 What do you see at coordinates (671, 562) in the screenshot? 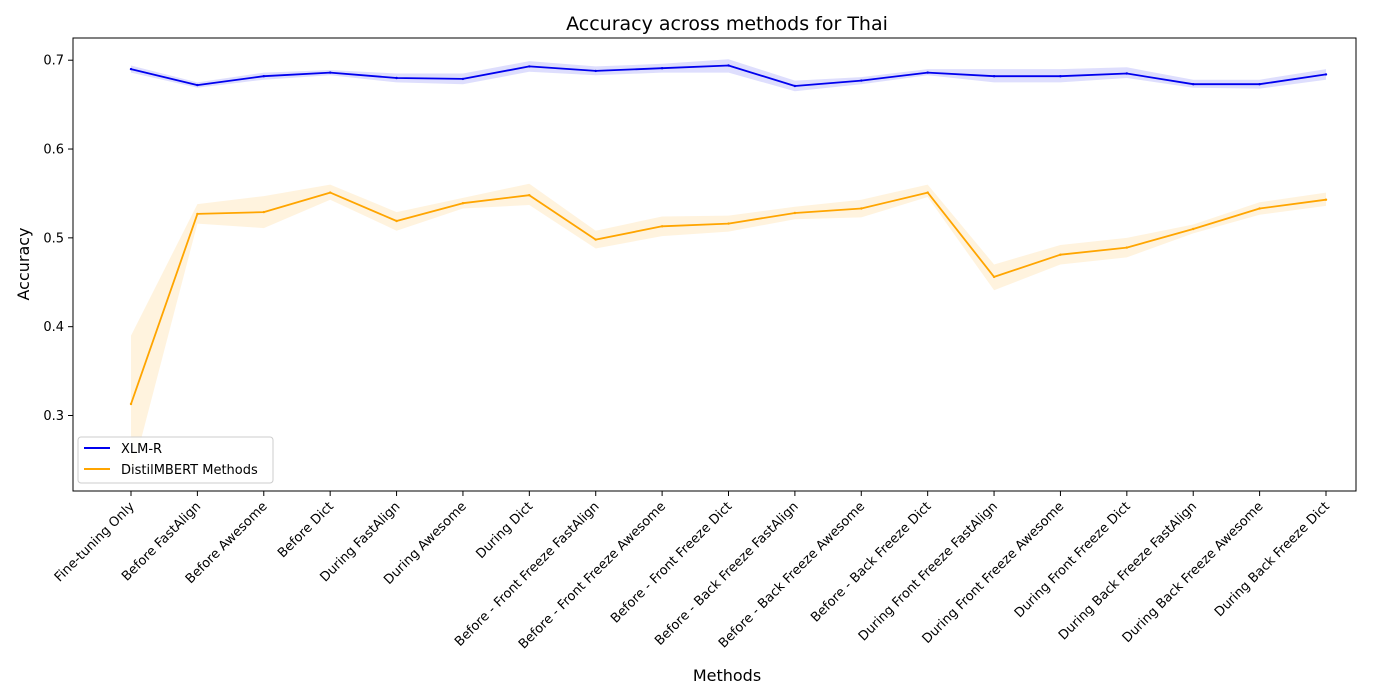
I see `x-tick-label: Before - Front Freeze Dict` at bounding box center [671, 562].